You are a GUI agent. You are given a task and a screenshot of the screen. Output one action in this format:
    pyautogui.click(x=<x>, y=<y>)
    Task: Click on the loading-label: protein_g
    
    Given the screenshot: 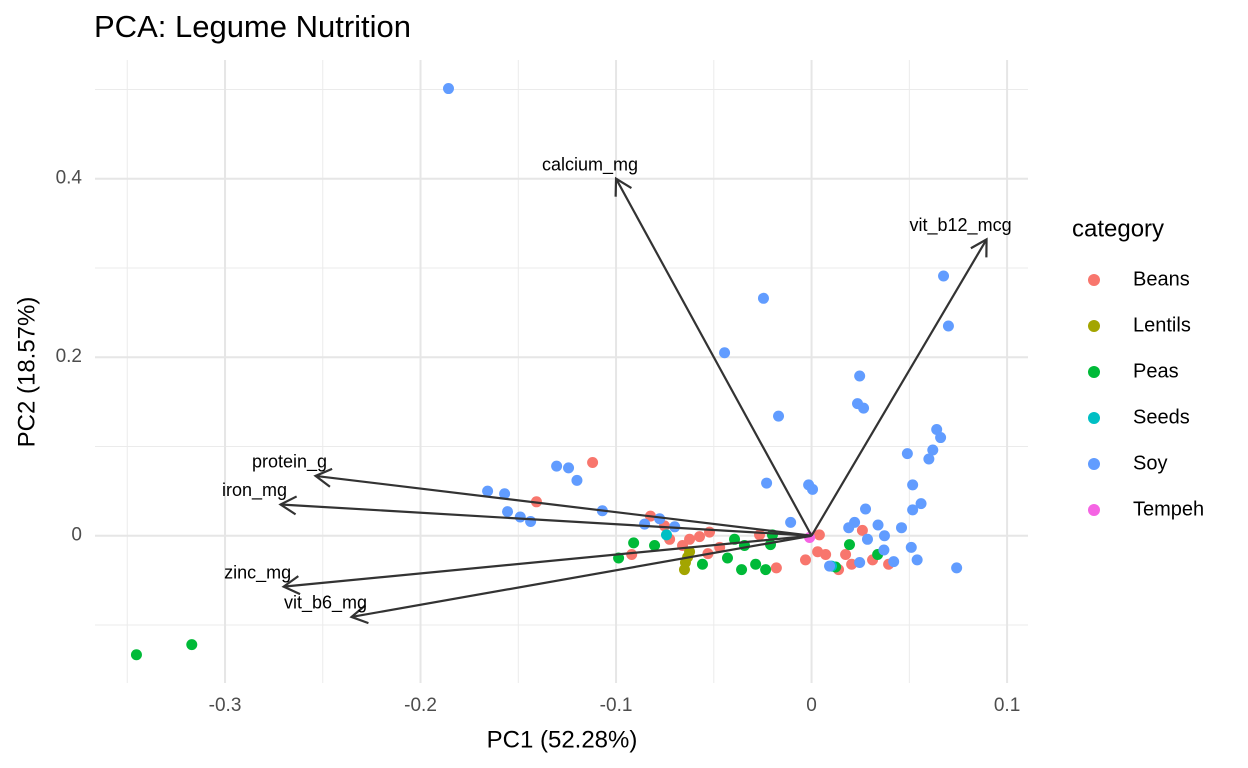 What is the action you would take?
    pyautogui.click(x=289, y=462)
    